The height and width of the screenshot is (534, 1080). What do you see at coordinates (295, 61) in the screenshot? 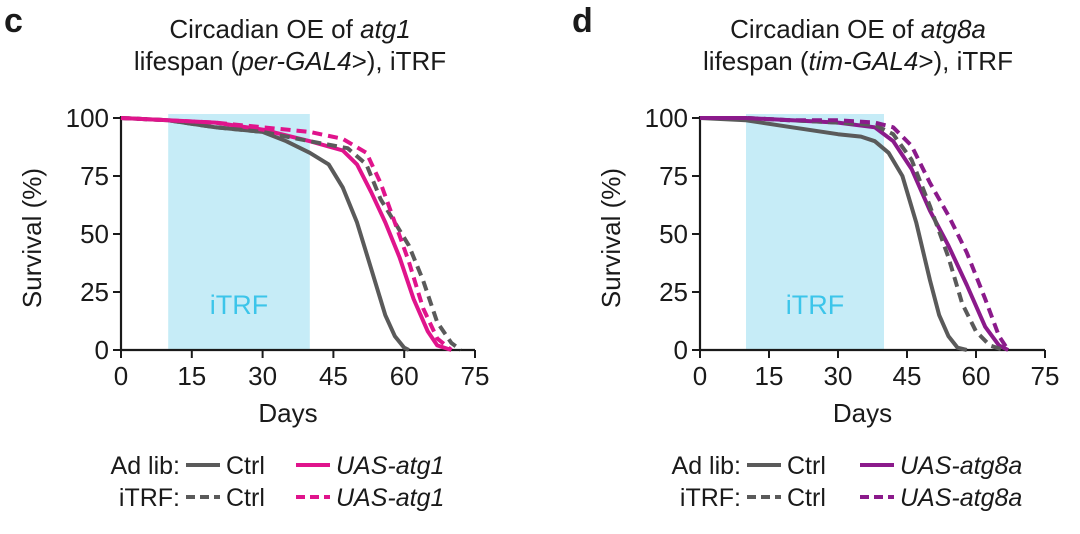
I see `title-driver: per-GAL4` at bounding box center [295, 61].